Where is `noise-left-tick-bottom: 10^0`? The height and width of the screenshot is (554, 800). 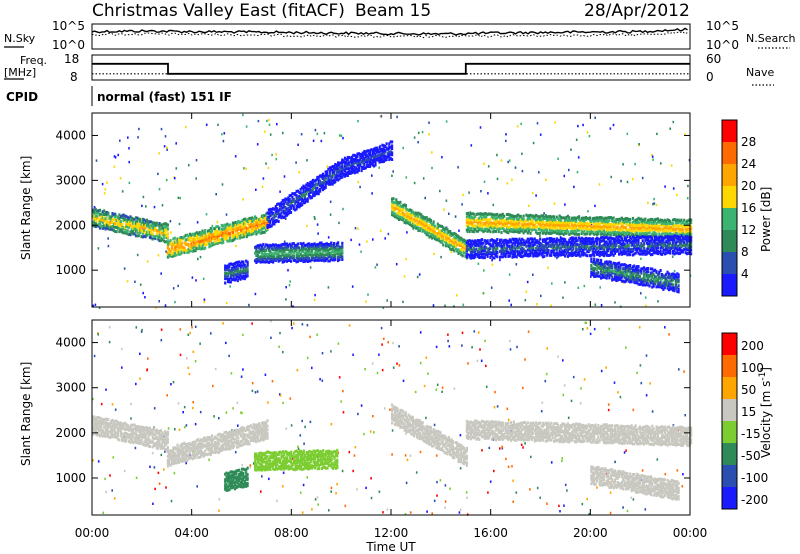 noise-left-tick-bottom: 10^0 is located at coordinates (68, 45).